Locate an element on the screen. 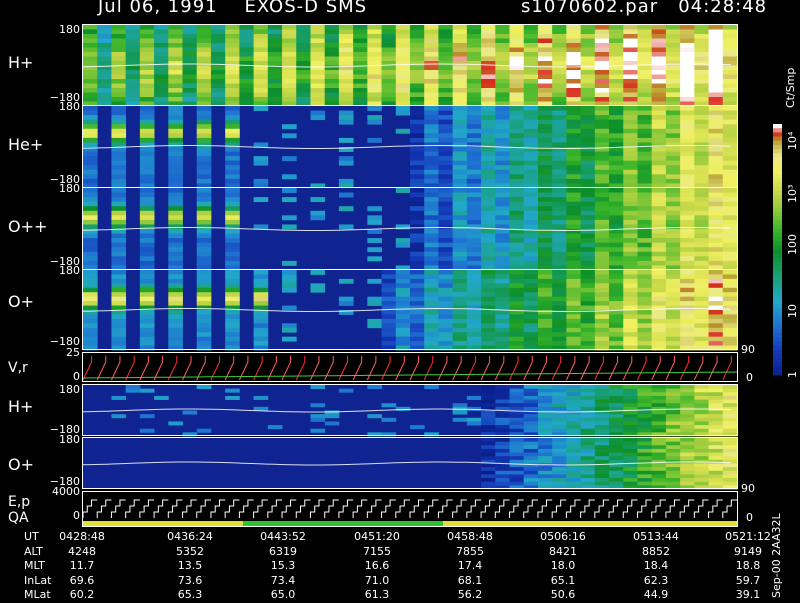 This screenshot has width=800, height=603. o-plusplus-spectrogram is located at coordinates (410, 229).